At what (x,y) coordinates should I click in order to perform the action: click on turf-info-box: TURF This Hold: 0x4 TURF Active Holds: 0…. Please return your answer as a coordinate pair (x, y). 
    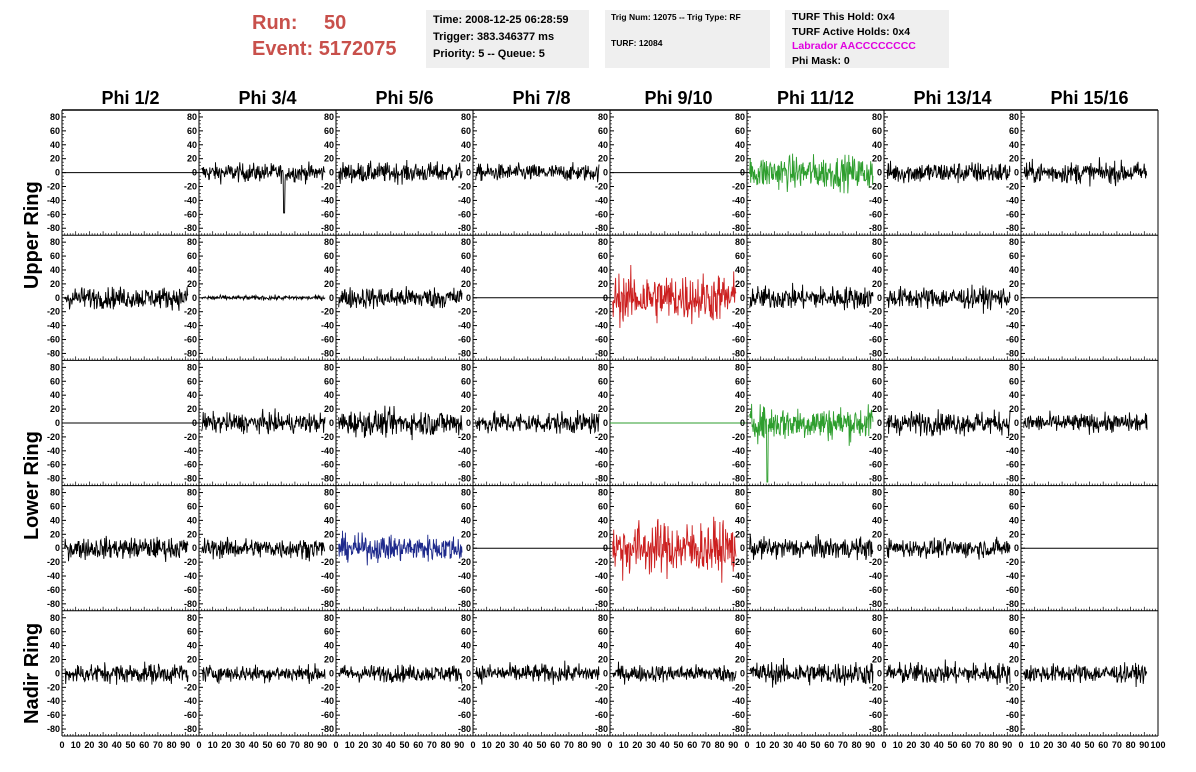
    Looking at the image, I should click on (867, 39).